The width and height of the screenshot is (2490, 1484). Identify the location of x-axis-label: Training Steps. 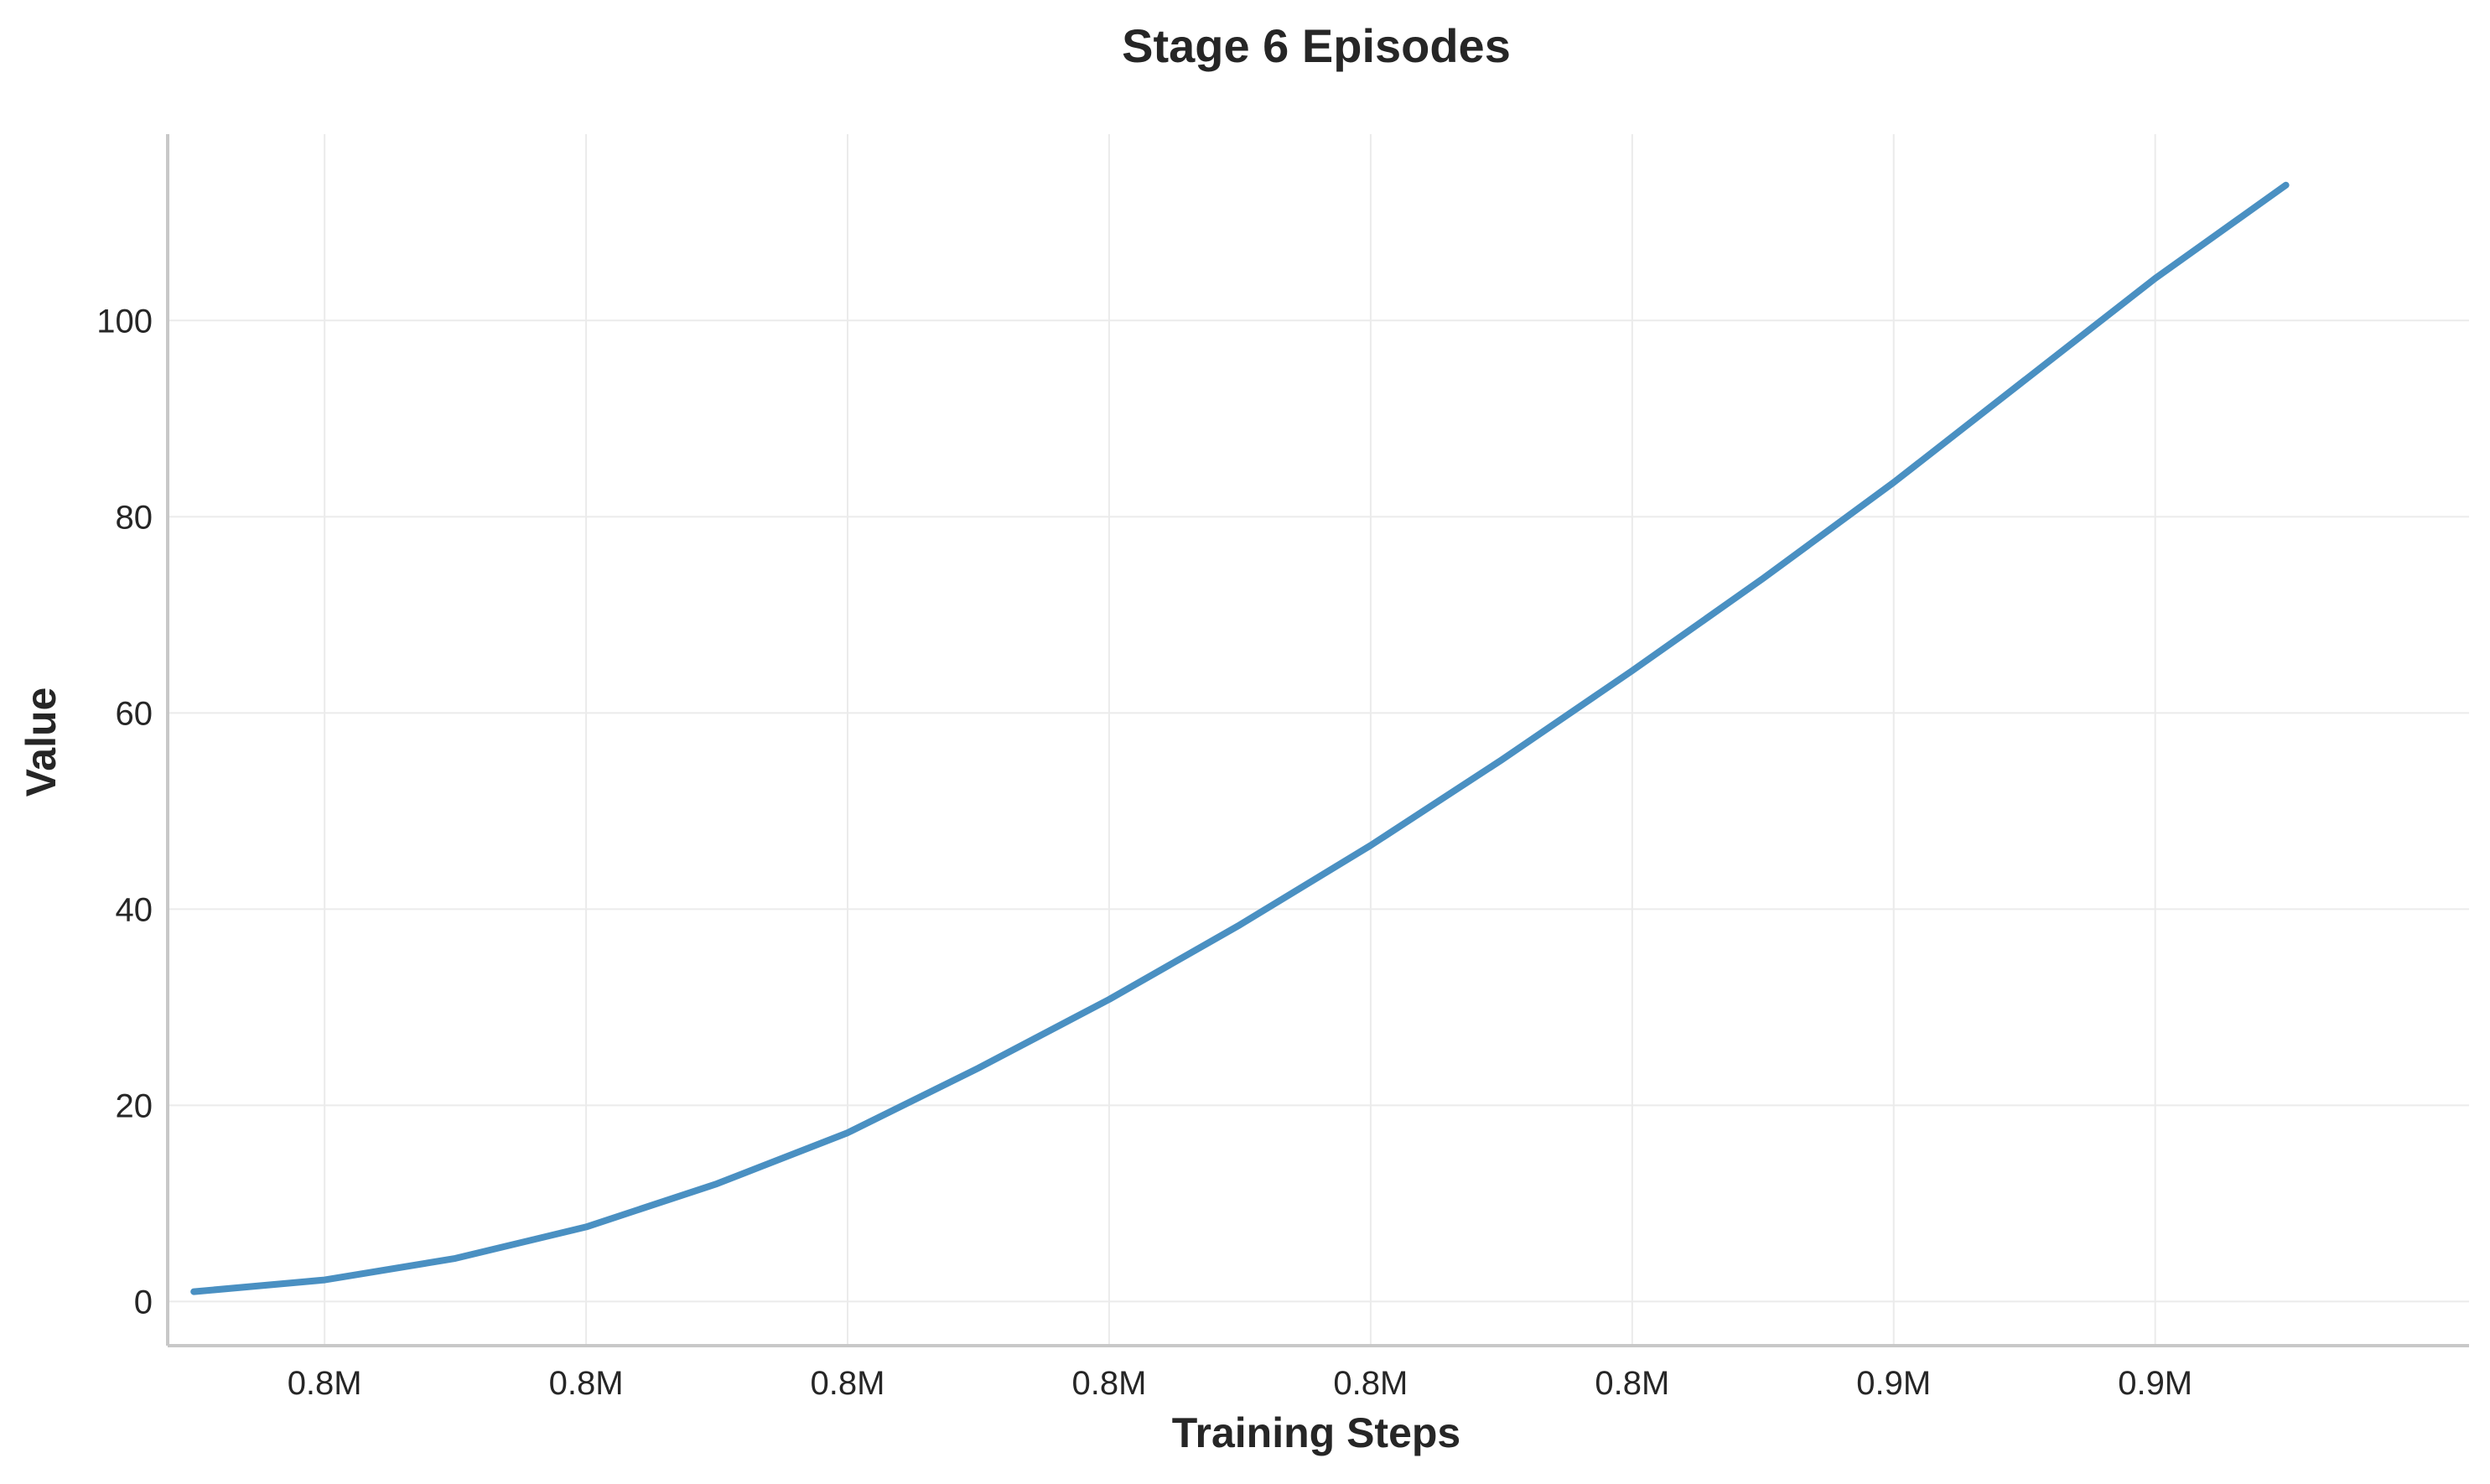
(1316, 1432).